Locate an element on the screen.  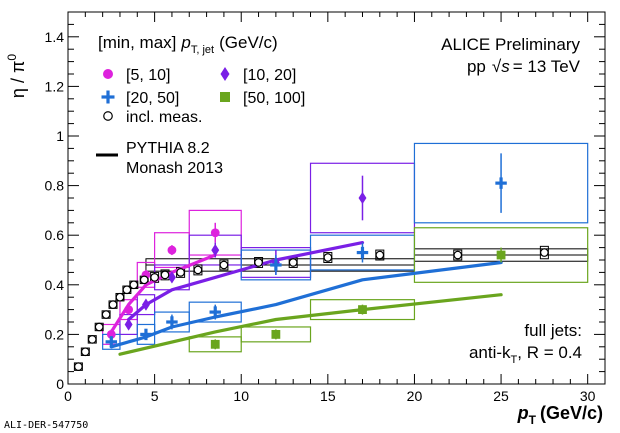
y-tick-label: 0.6 is located at coordinates (55, 235).